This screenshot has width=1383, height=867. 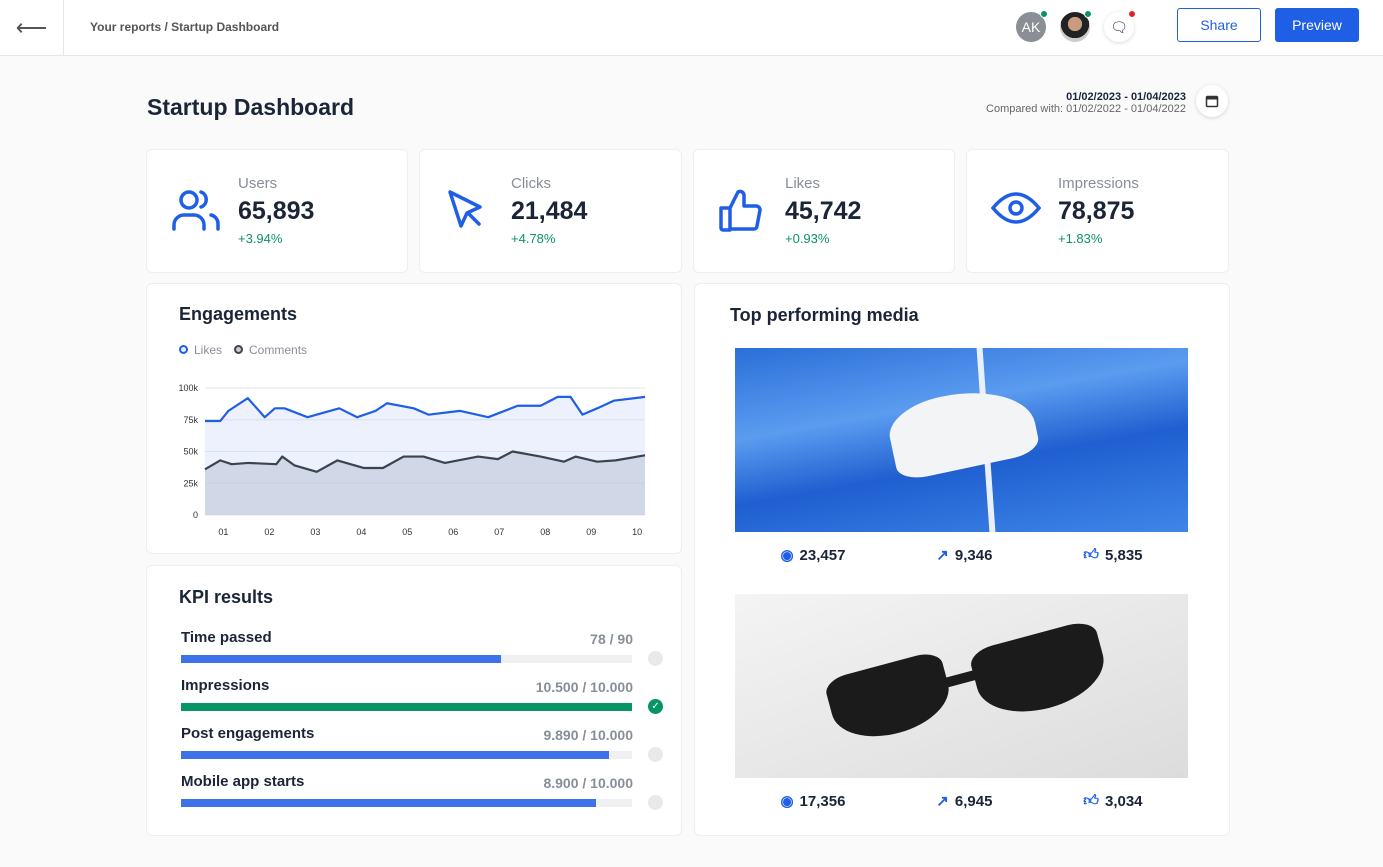 I want to click on shares-count: 6,945, so click(x=973, y=801).